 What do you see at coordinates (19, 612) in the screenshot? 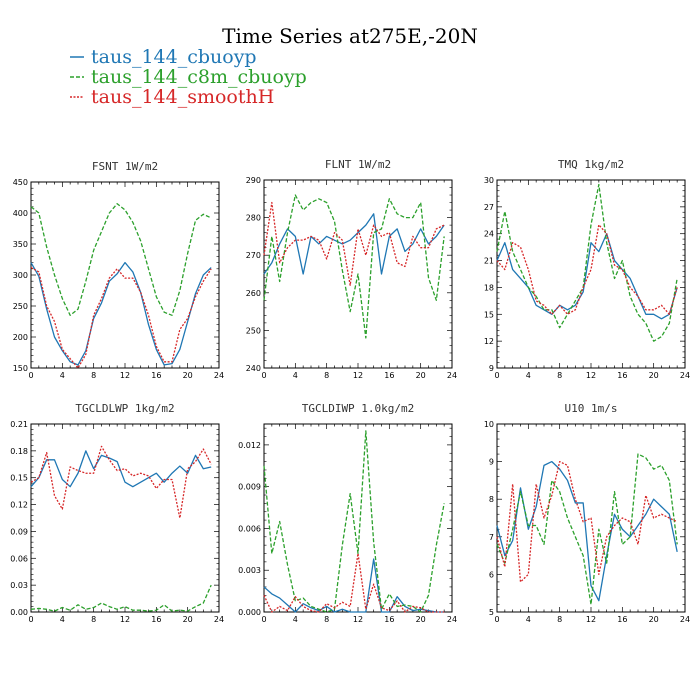
I see `y-tick-label: 0.00` at bounding box center [19, 612].